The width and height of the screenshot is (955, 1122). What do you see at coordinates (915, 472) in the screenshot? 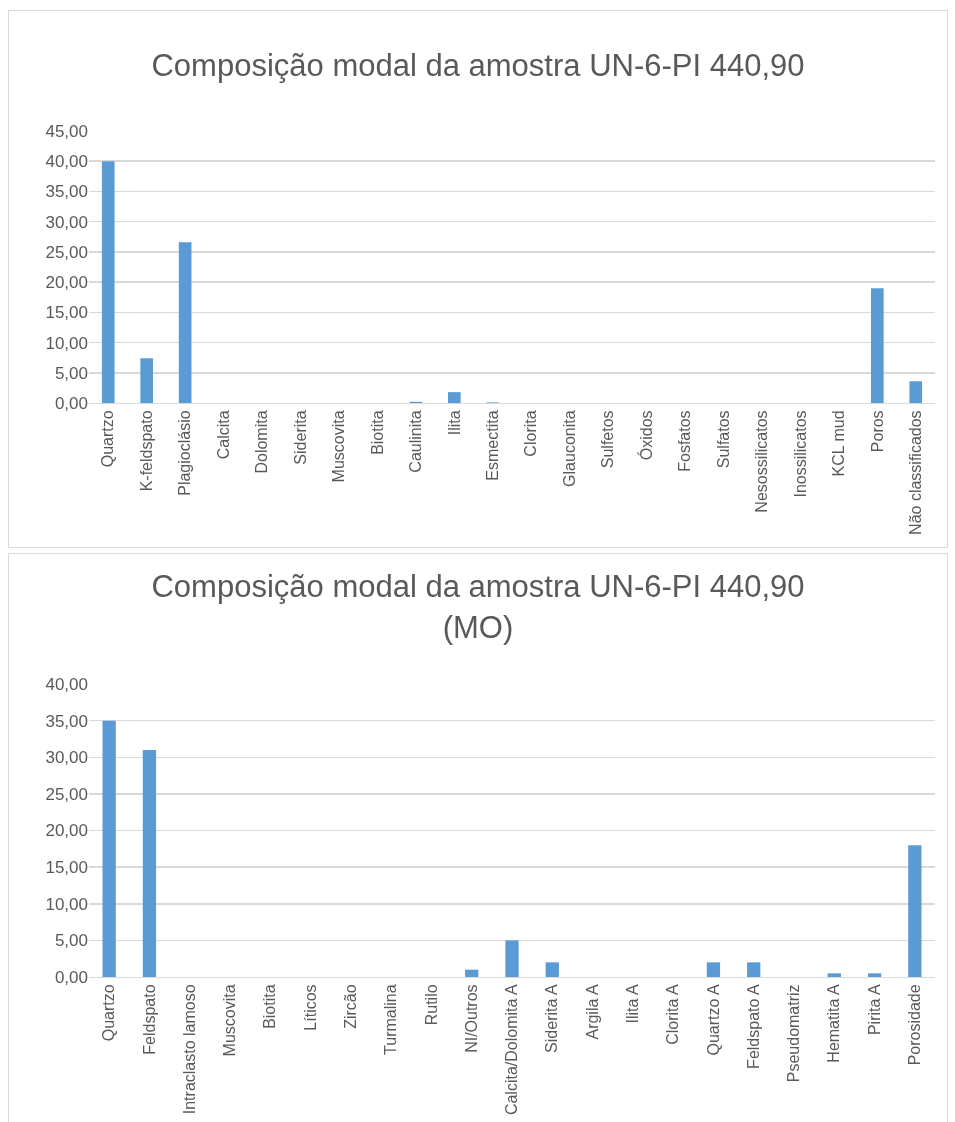
I see `x-tick-label: Não classificados` at bounding box center [915, 472].